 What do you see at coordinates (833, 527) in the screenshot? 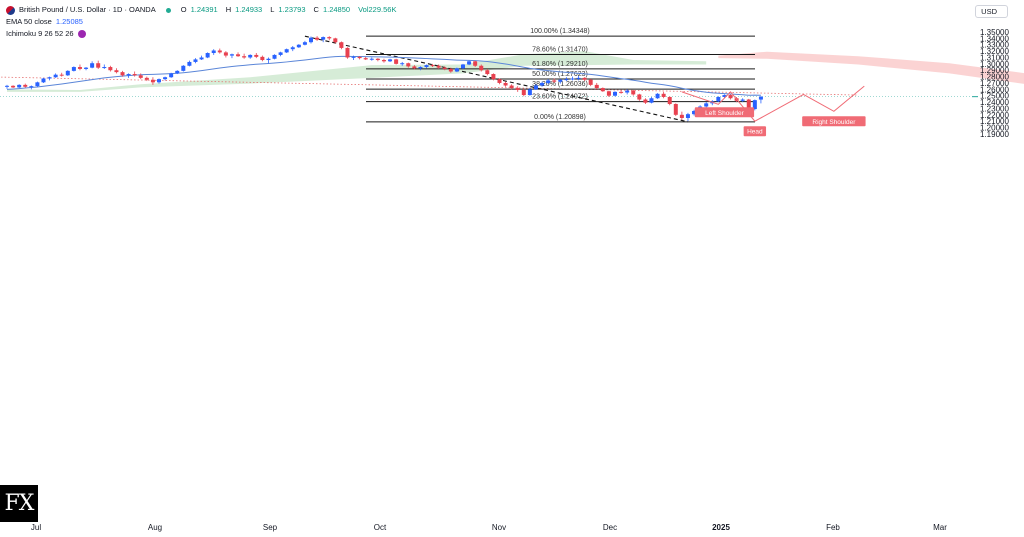
I see `x-axis-tick-label: Feb` at bounding box center [833, 527].